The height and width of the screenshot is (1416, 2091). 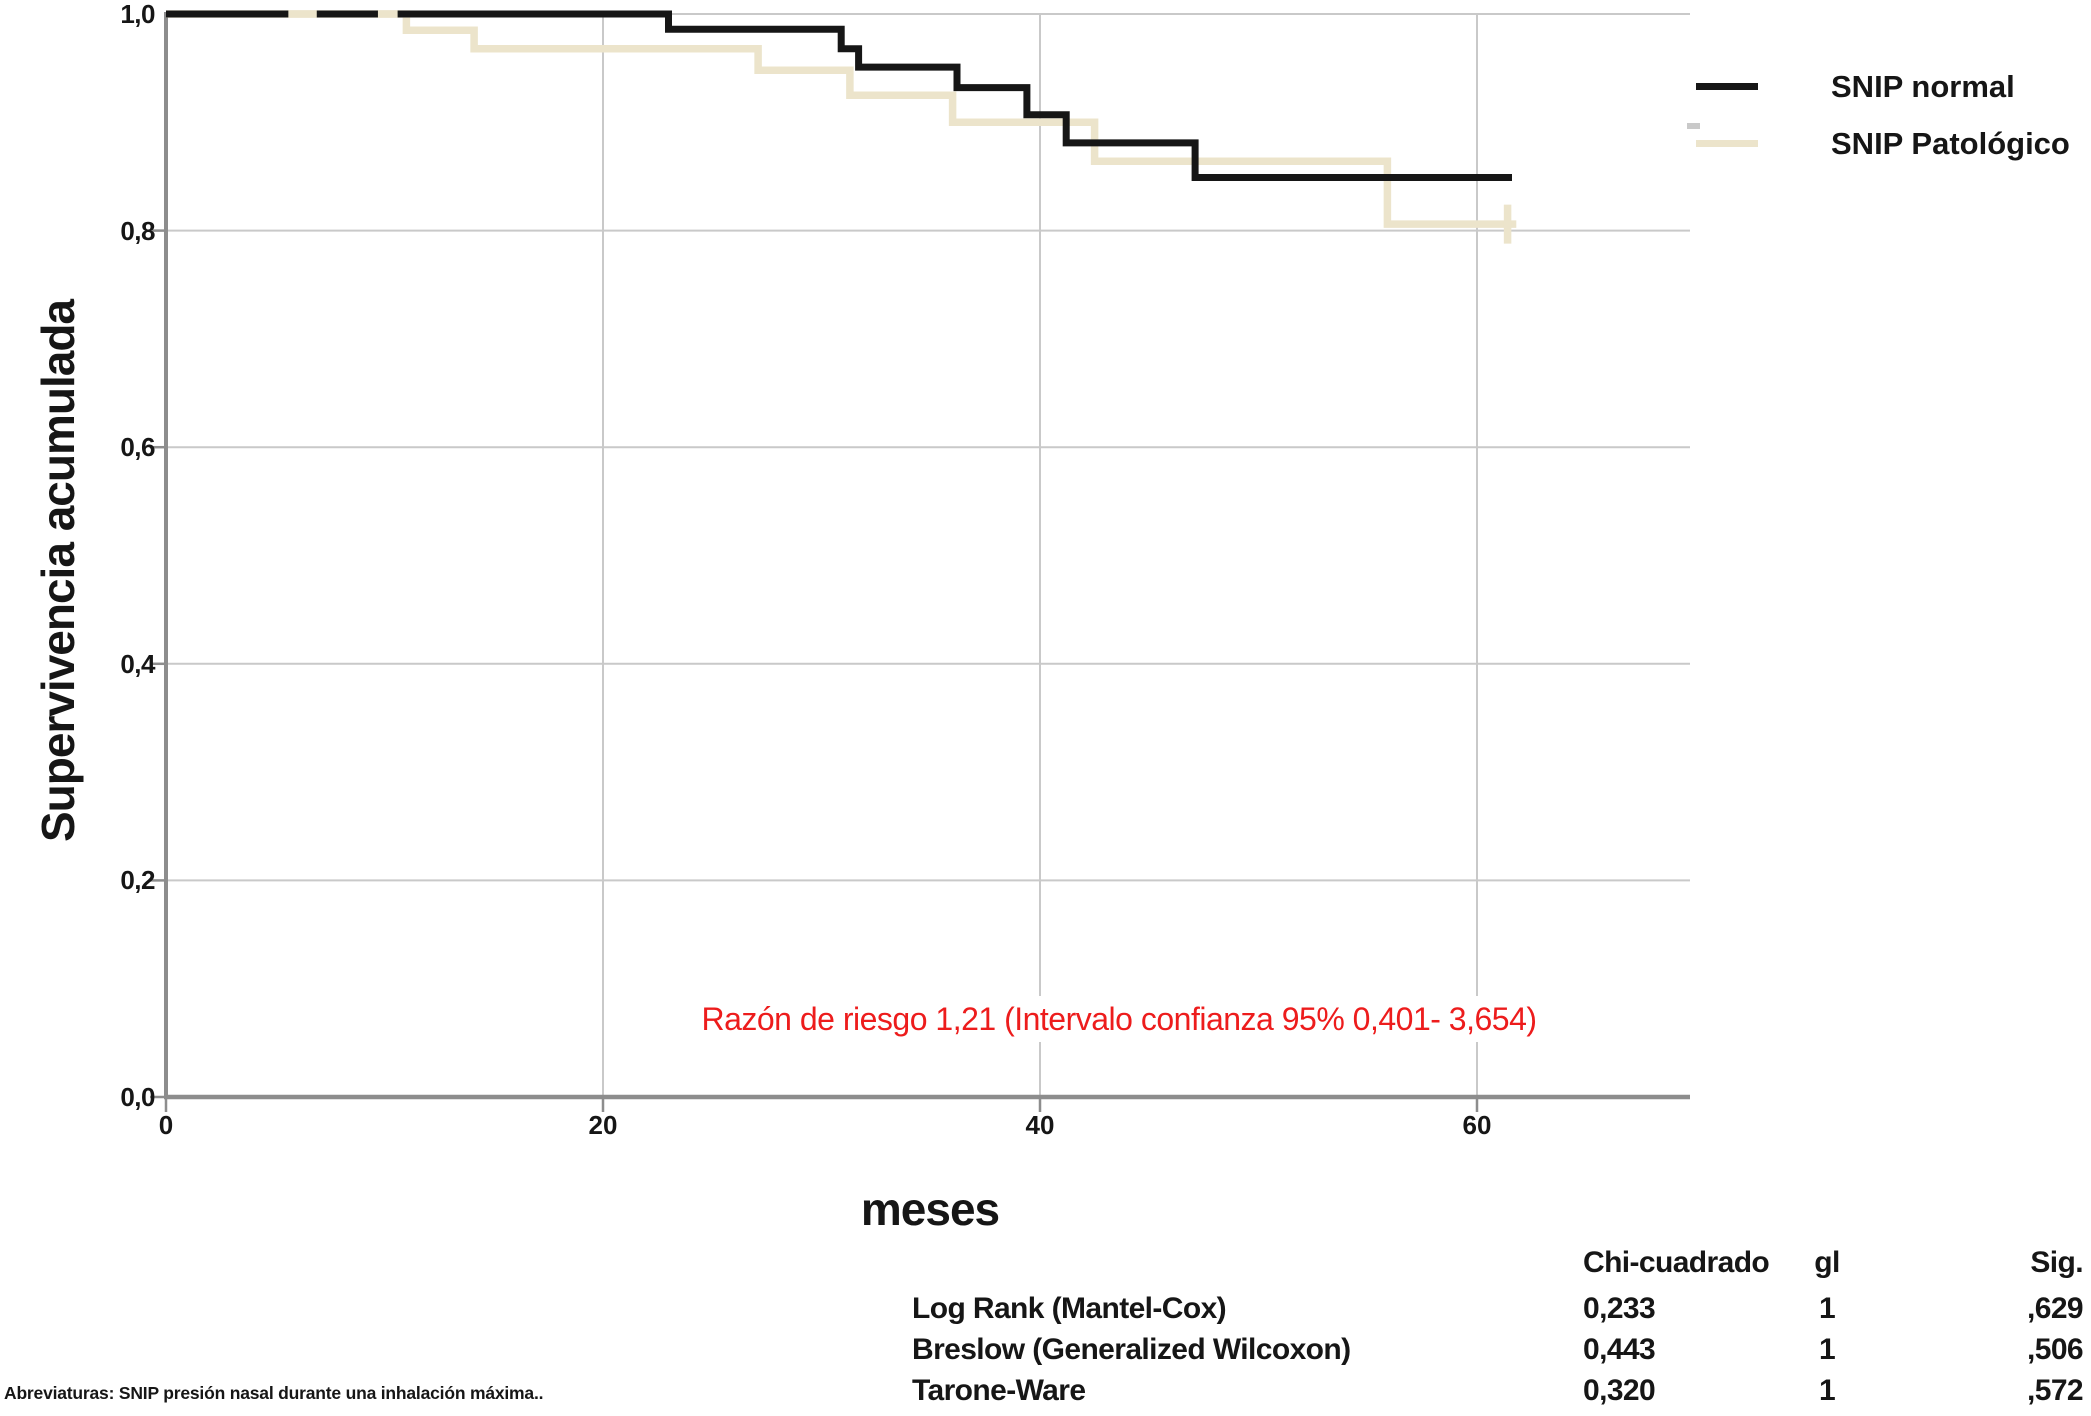 I want to click on legend-censor-dash-icon, so click(x=1693, y=126).